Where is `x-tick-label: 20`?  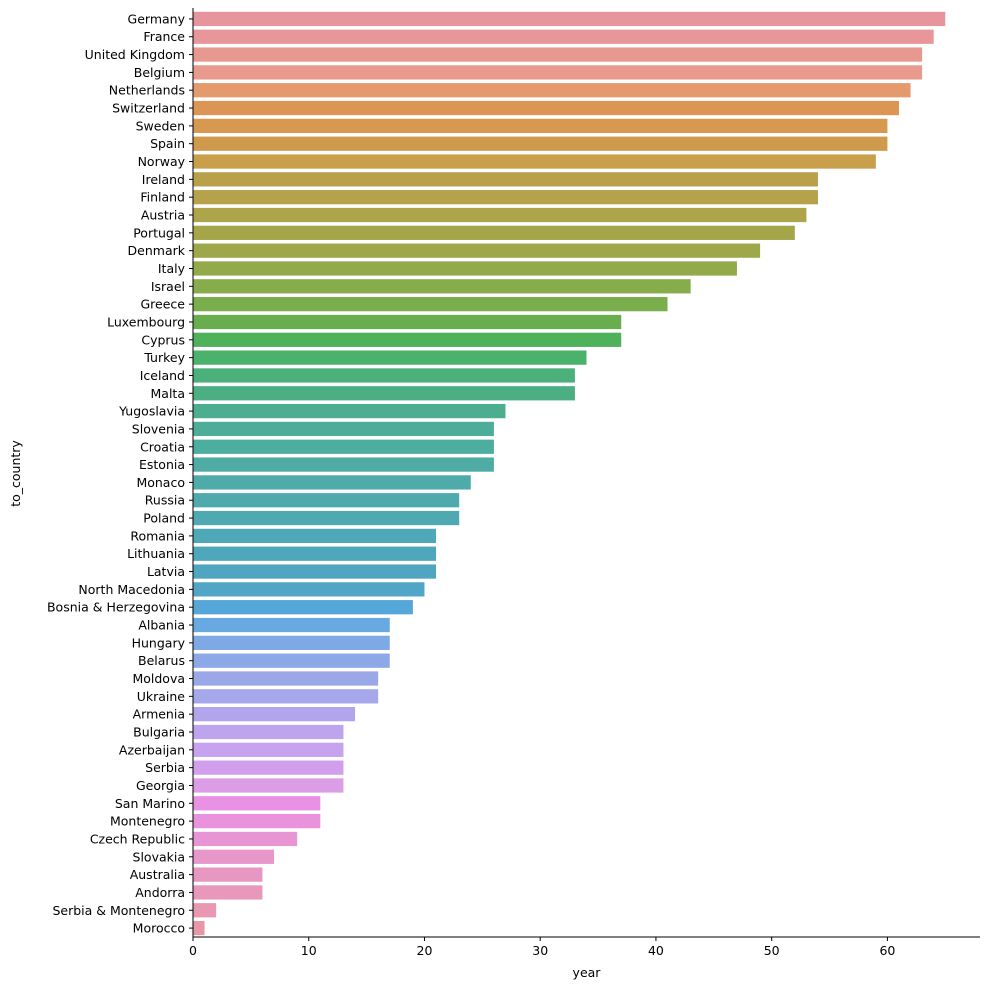 x-tick-label: 20 is located at coordinates (425, 950).